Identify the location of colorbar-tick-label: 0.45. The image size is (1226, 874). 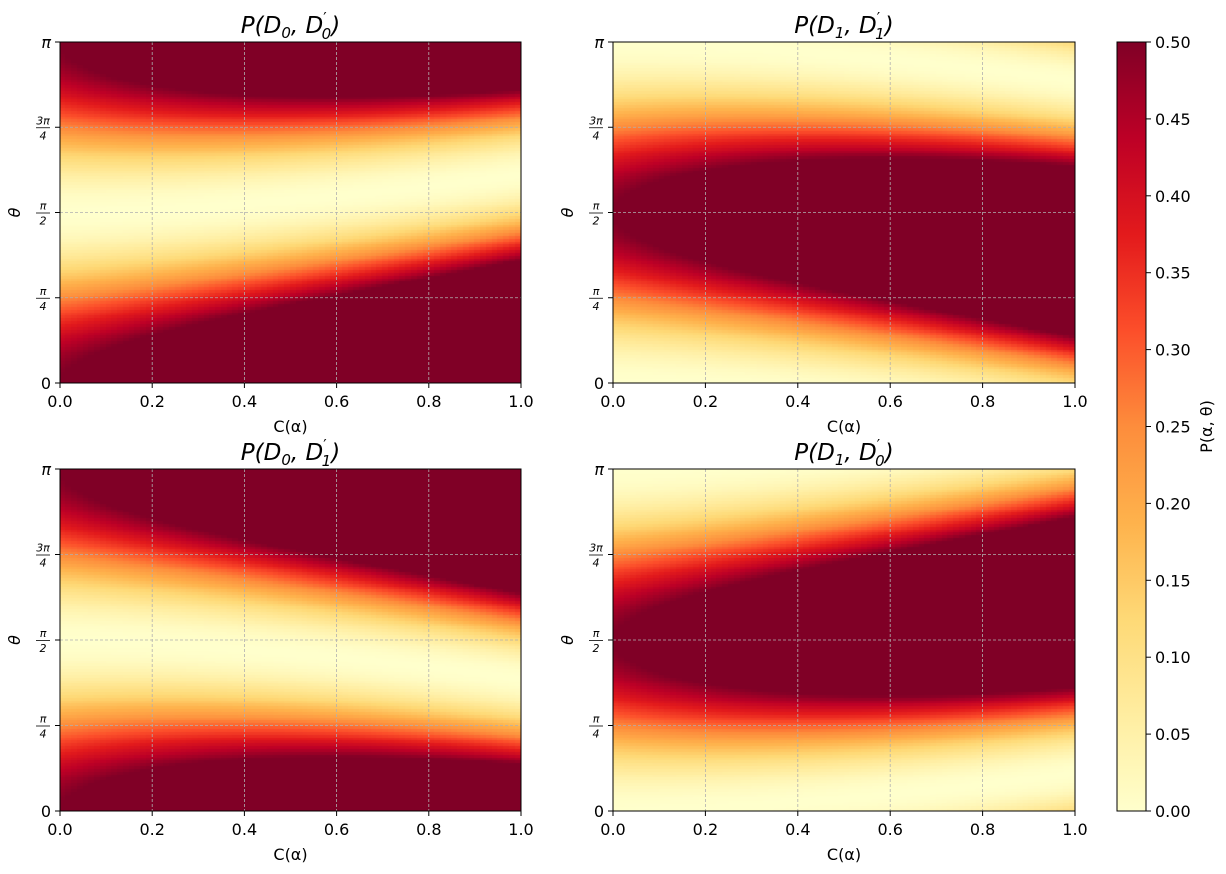
(1173, 119).